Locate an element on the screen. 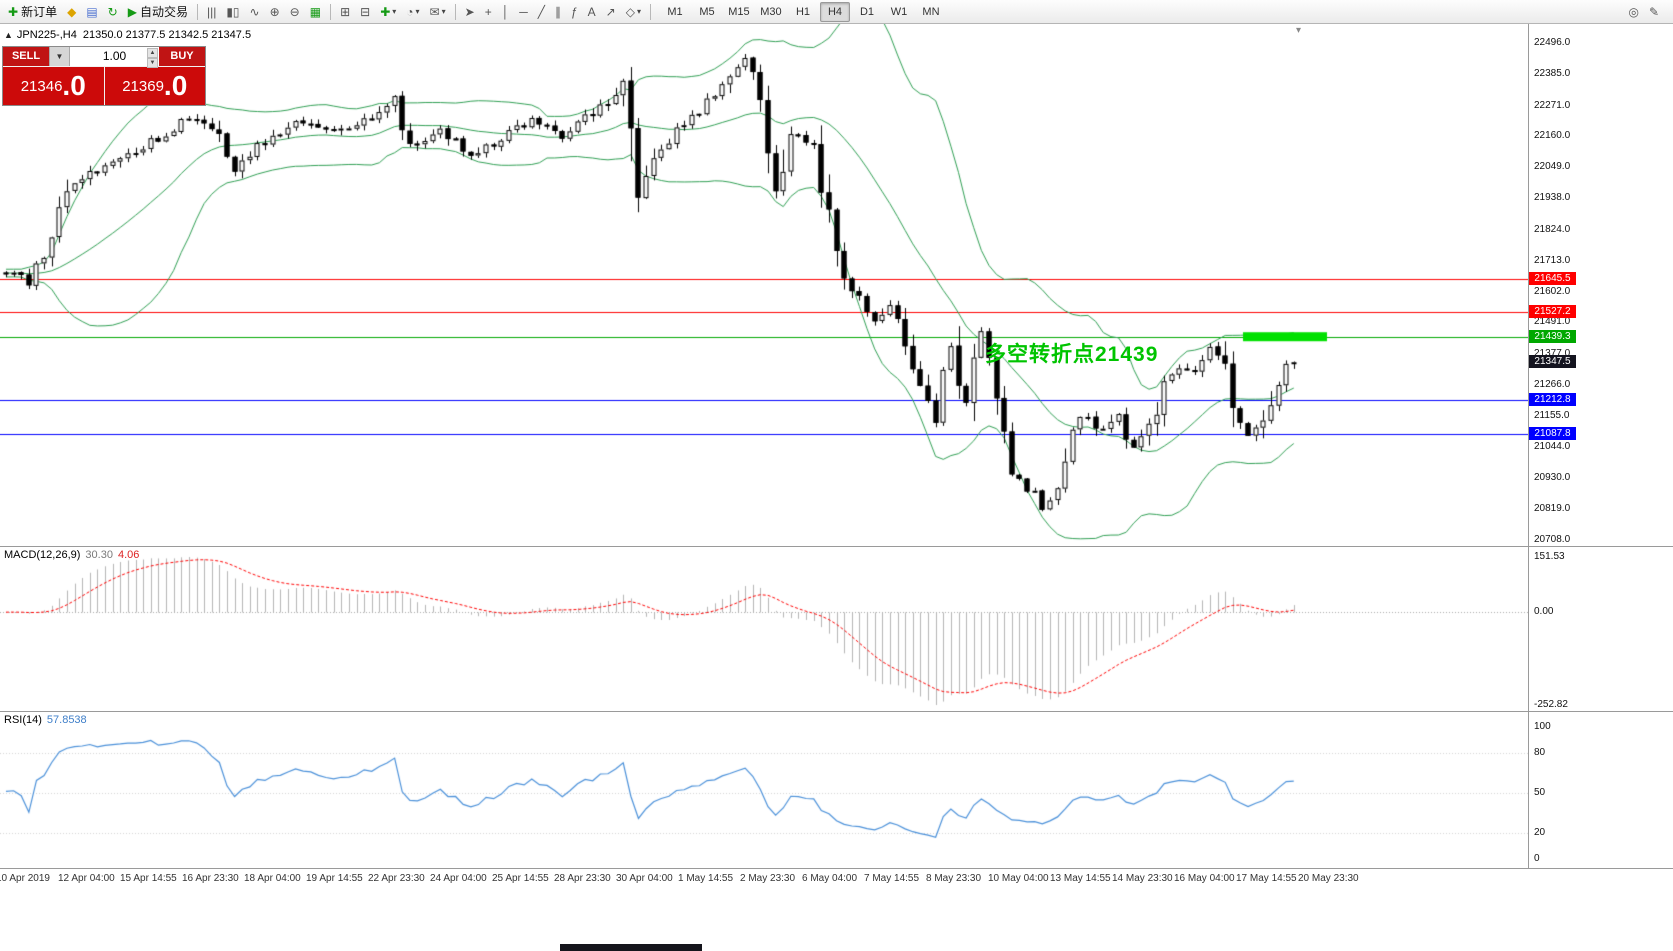  channel-tool-icon: ∥ is located at coordinates (557, 11).